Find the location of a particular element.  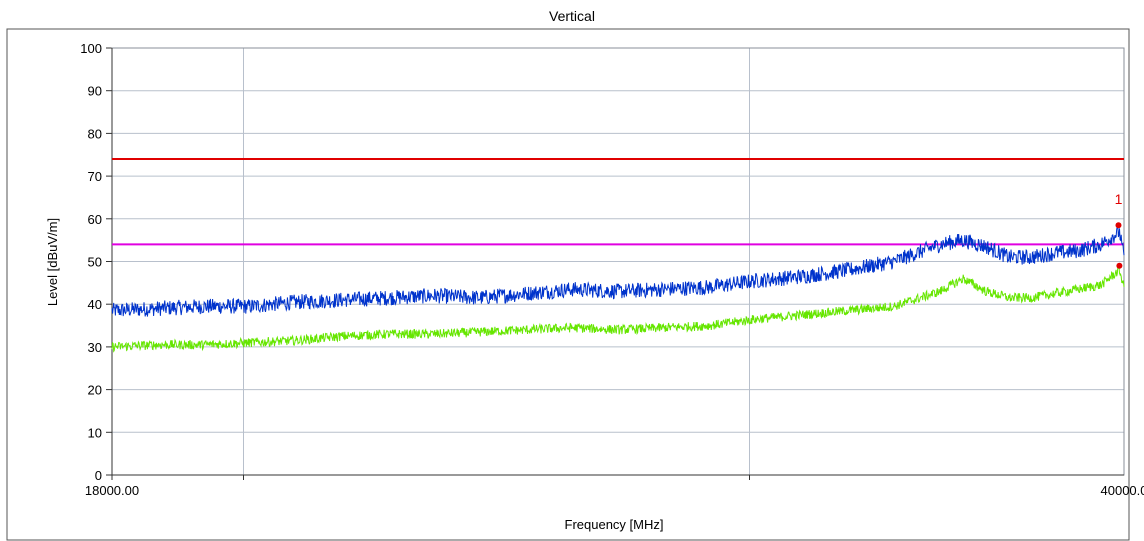

y-tick-label: 30 is located at coordinates (95, 347).